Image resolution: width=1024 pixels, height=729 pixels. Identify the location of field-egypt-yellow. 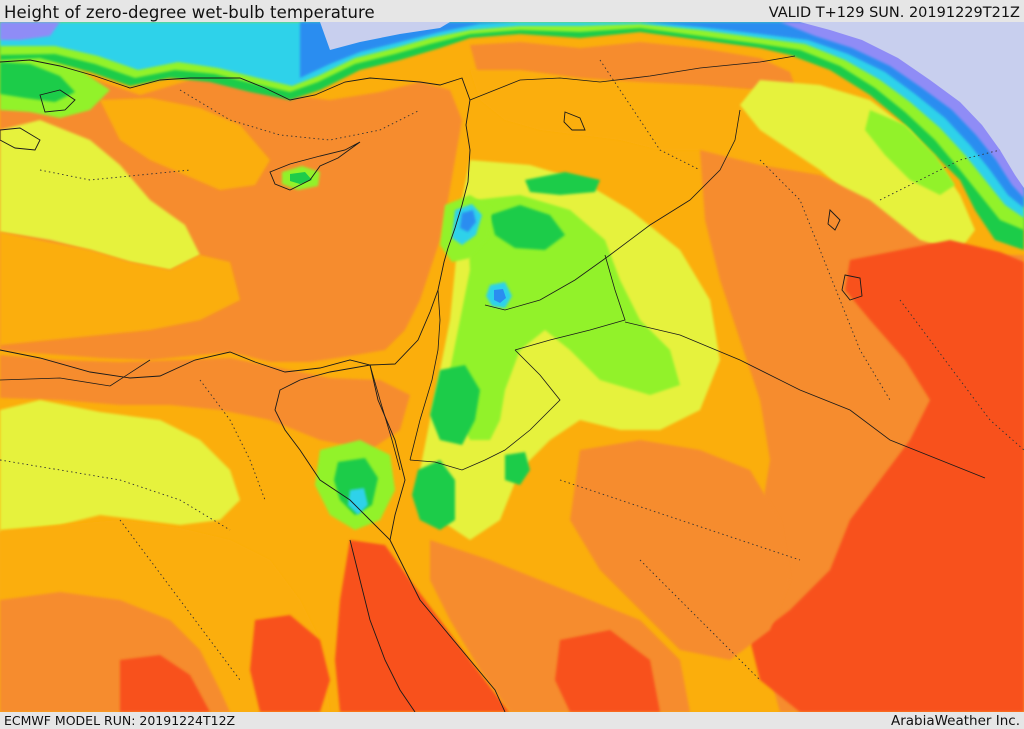
(120, 466).